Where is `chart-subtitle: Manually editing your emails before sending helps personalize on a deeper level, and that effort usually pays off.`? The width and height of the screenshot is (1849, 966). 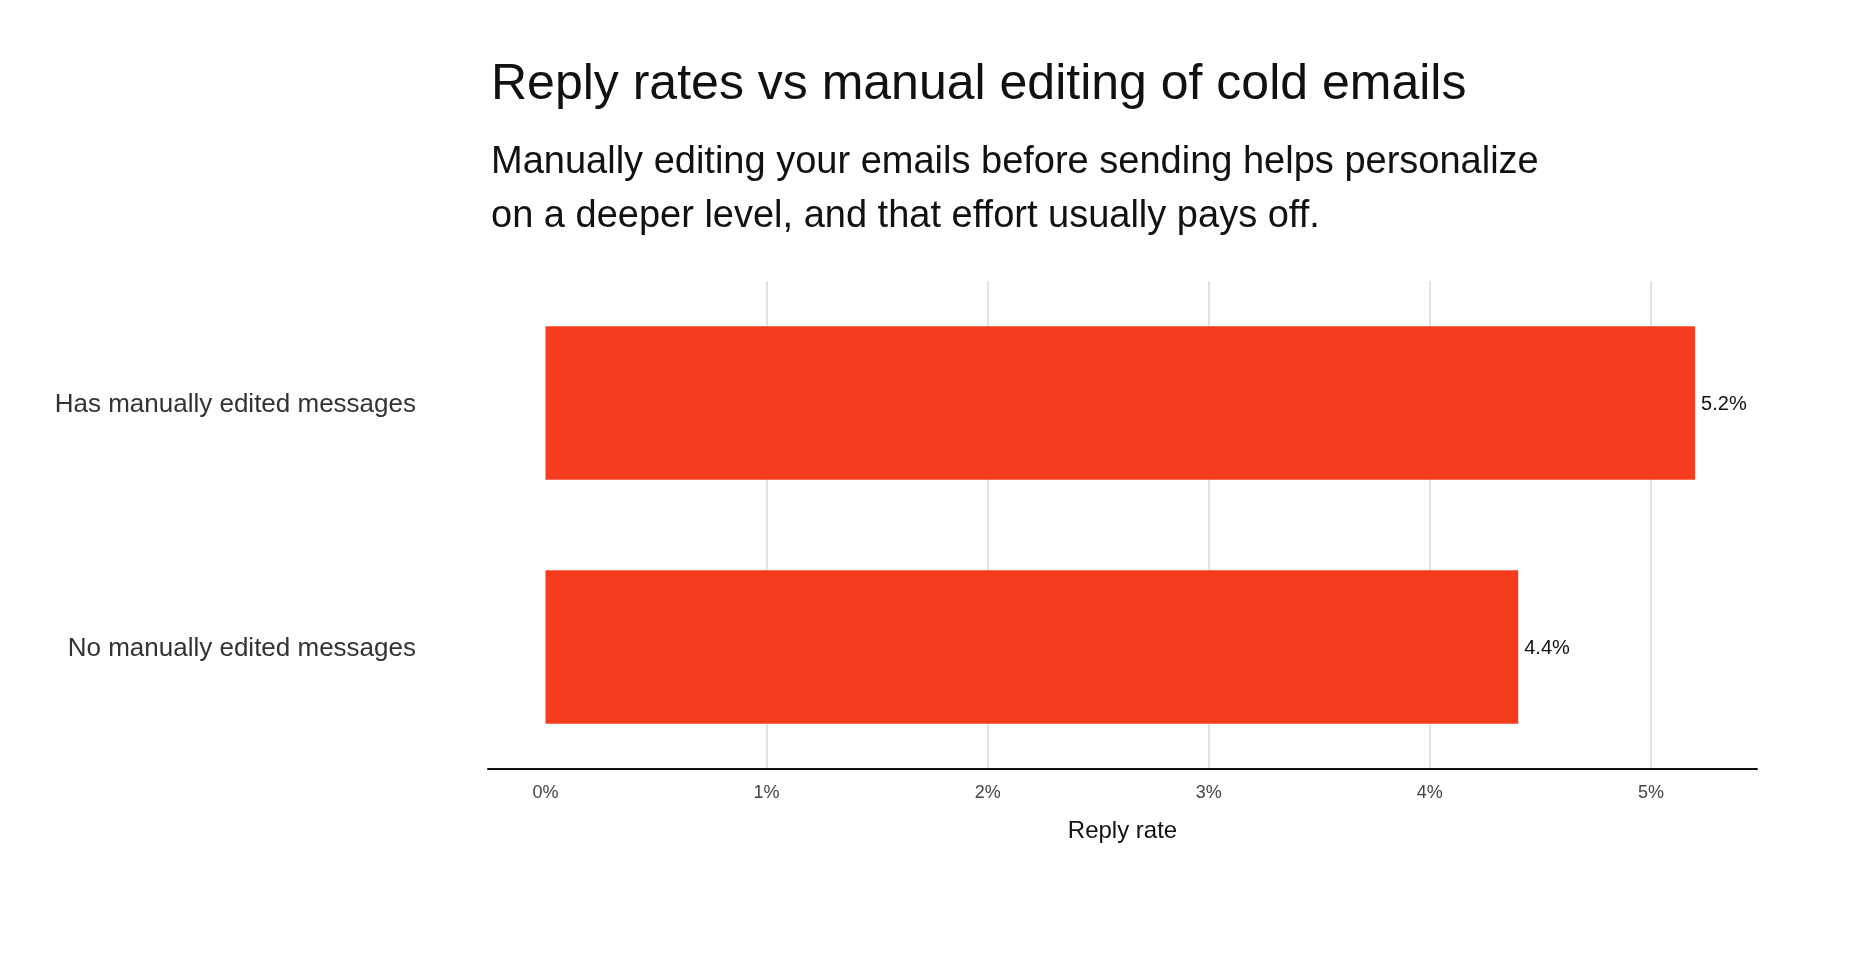 chart-subtitle: Manually editing your emails before sending helps personalize on a deeper level, and that effort usually pays off. is located at coordinates (1020, 187).